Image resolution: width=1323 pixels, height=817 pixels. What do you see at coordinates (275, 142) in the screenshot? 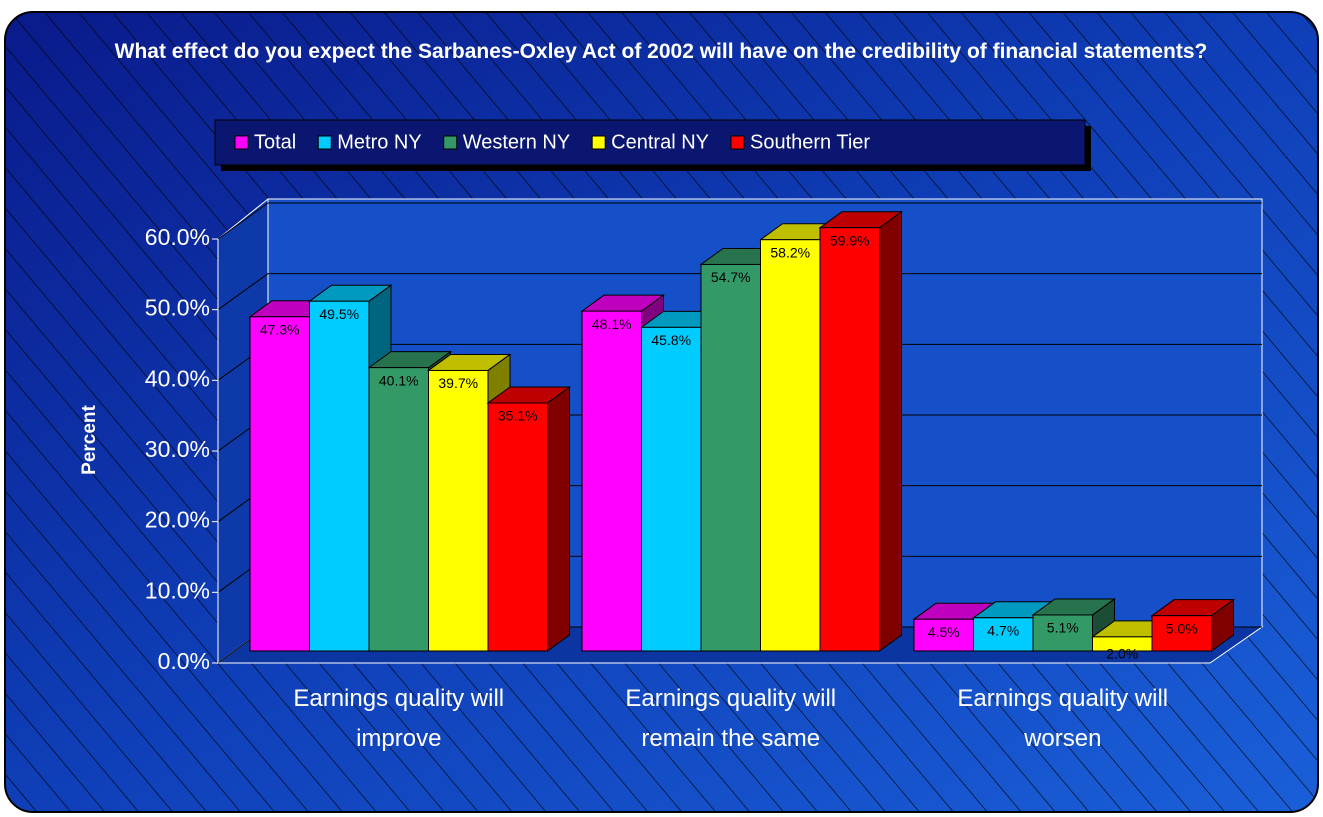
I see `legend-label: Total` at bounding box center [275, 142].